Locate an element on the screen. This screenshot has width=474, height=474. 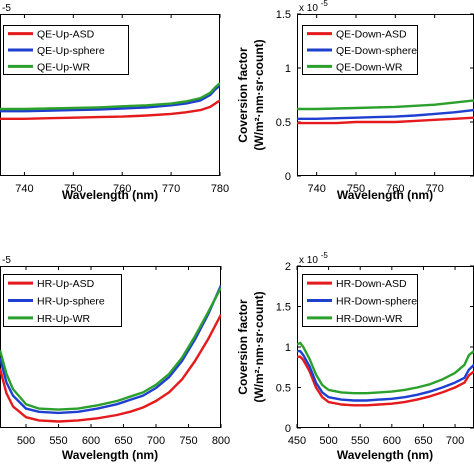
legend-label: HR-Up-ASD is located at coordinates (66, 284).